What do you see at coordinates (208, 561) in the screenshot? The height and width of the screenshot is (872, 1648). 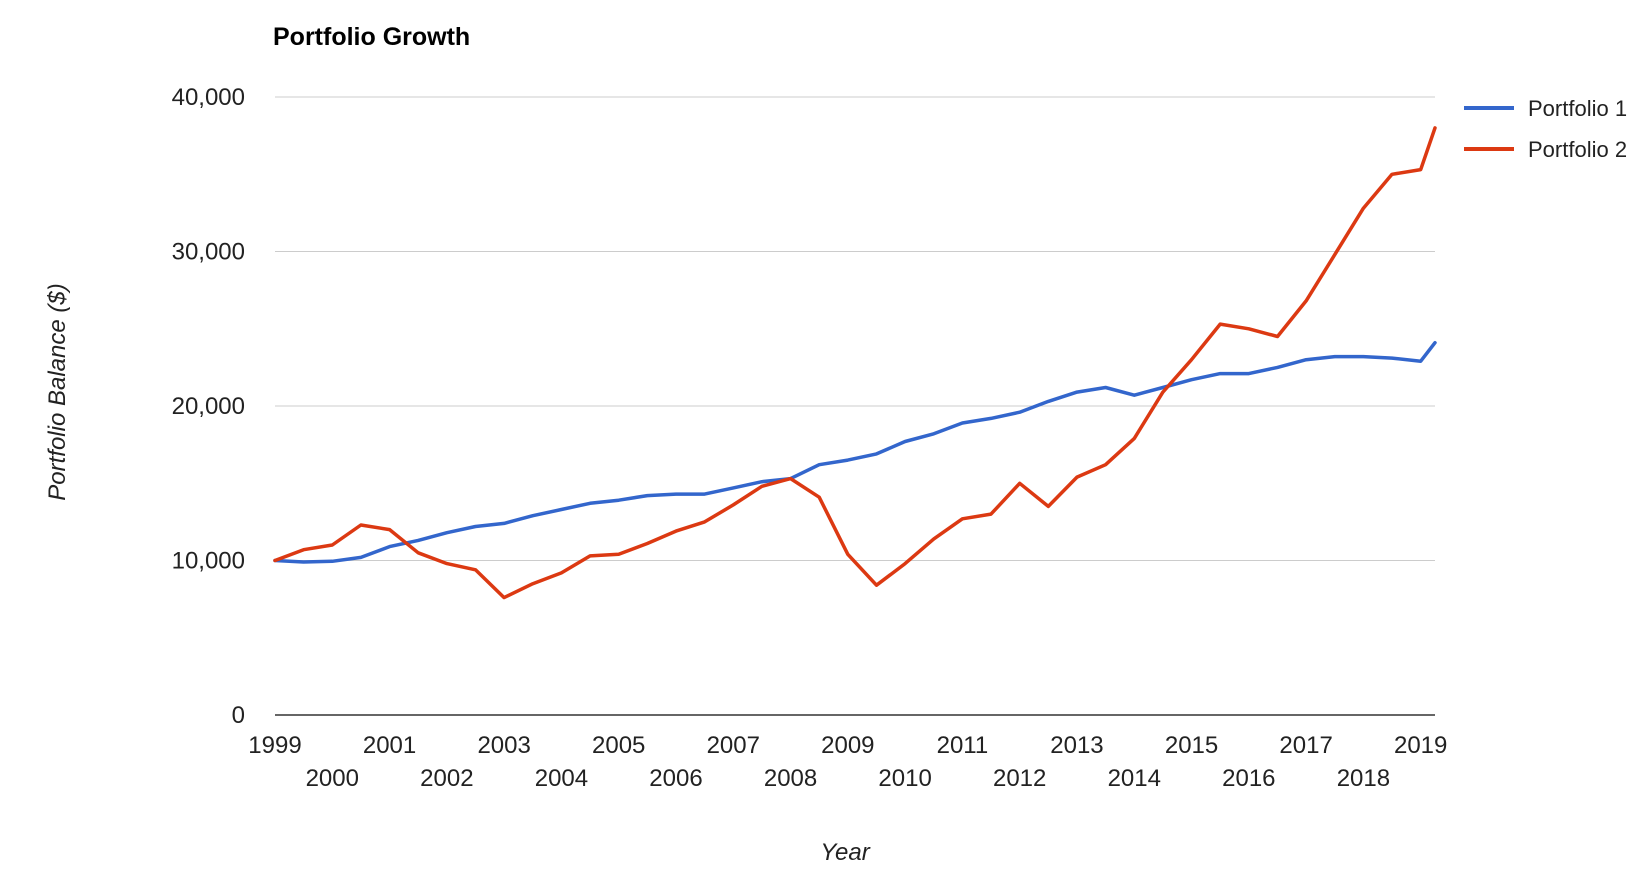 I see `y-tick-label: 10,000` at bounding box center [208, 561].